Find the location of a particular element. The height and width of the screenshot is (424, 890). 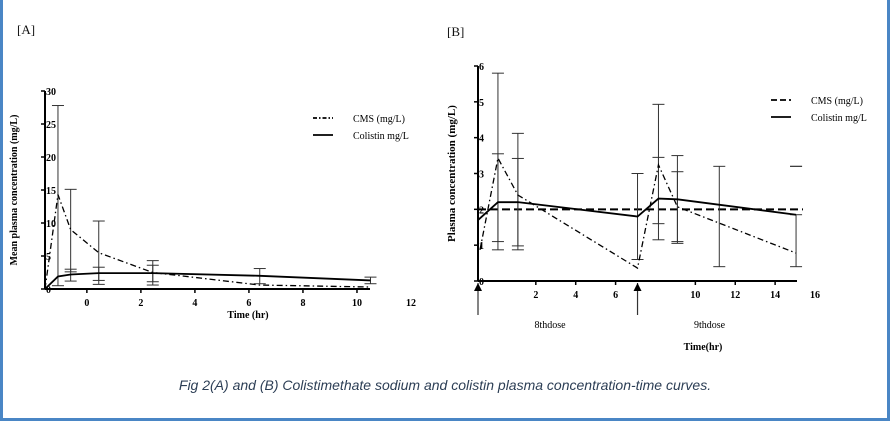

panel-b-dose-label: 9thdose is located at coordinates (710, 325).